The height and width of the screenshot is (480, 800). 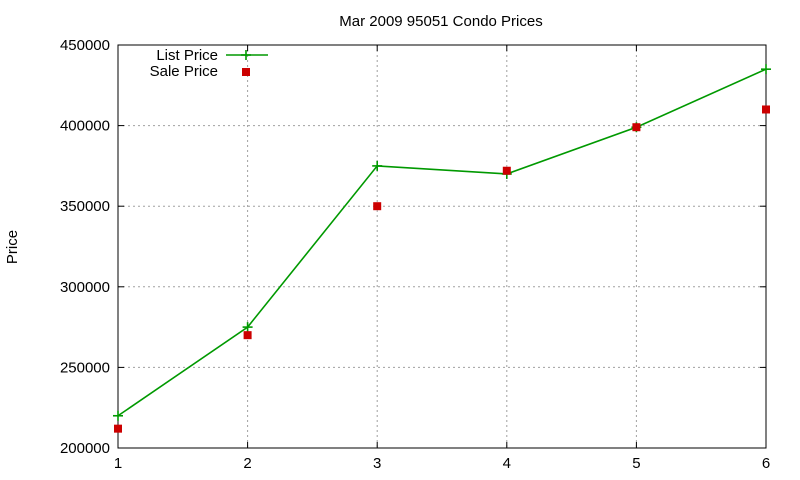 I want to click on x-tick-label: 3, so click(x=377, y=463).